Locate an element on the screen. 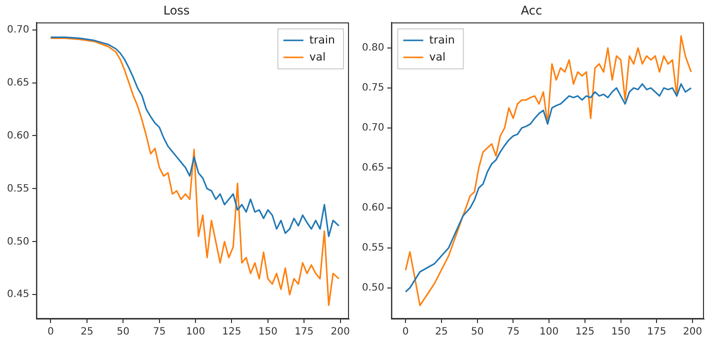 The width and height of the screenshot is (710, 345). chart-title: Acc is located at coordinates (531, 10).